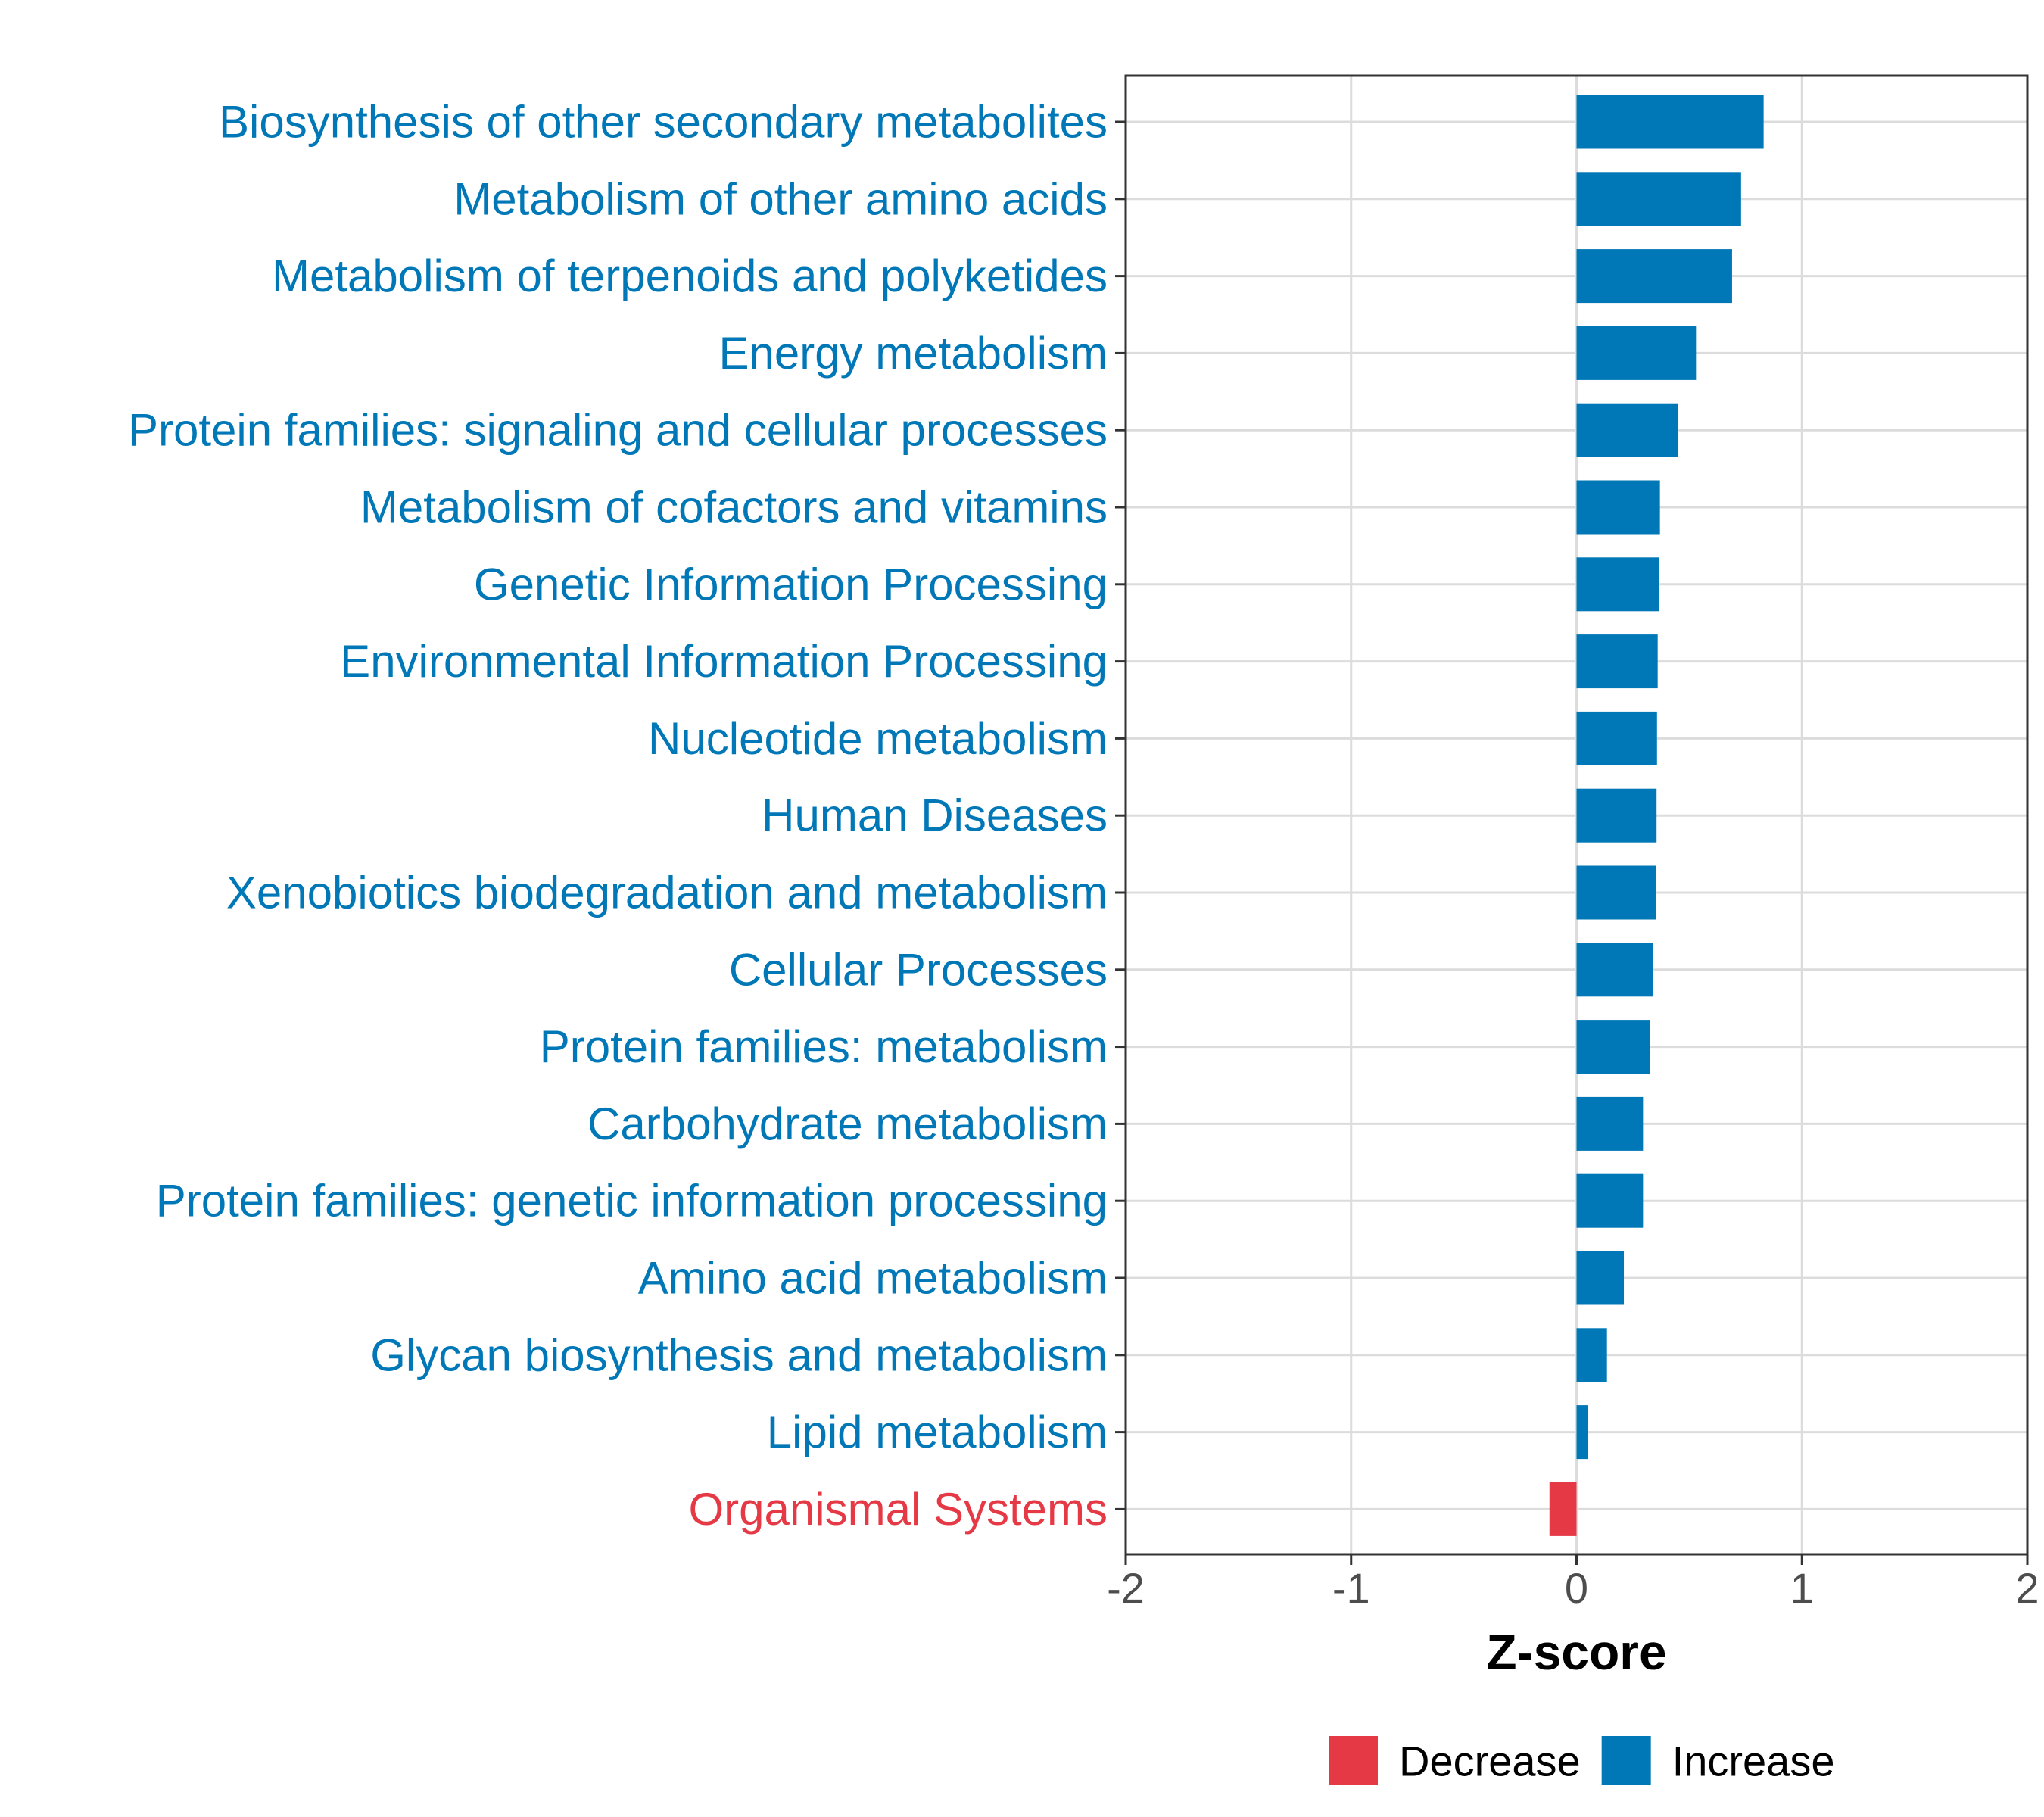 This screenshot has height=1817, width=2044. What do you see at coordinates (1610, 1123) in the screenshot?
I see `bar-carbohydrate-metabolism` at bounding box center [1610, 1123].